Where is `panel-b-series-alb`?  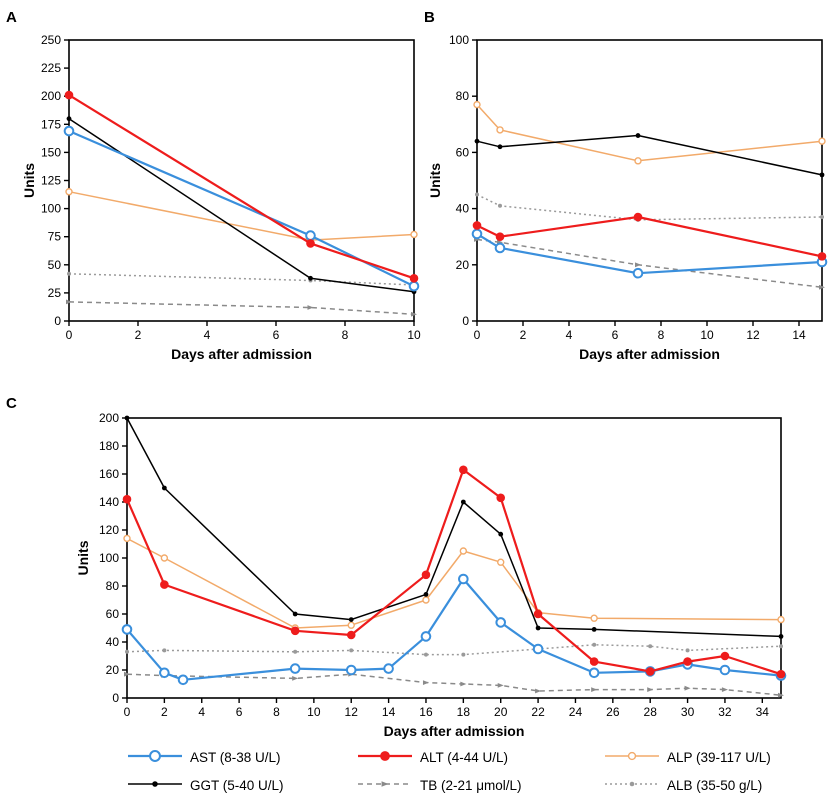 panel-b-series-alb is located at coordinates (649, 207).